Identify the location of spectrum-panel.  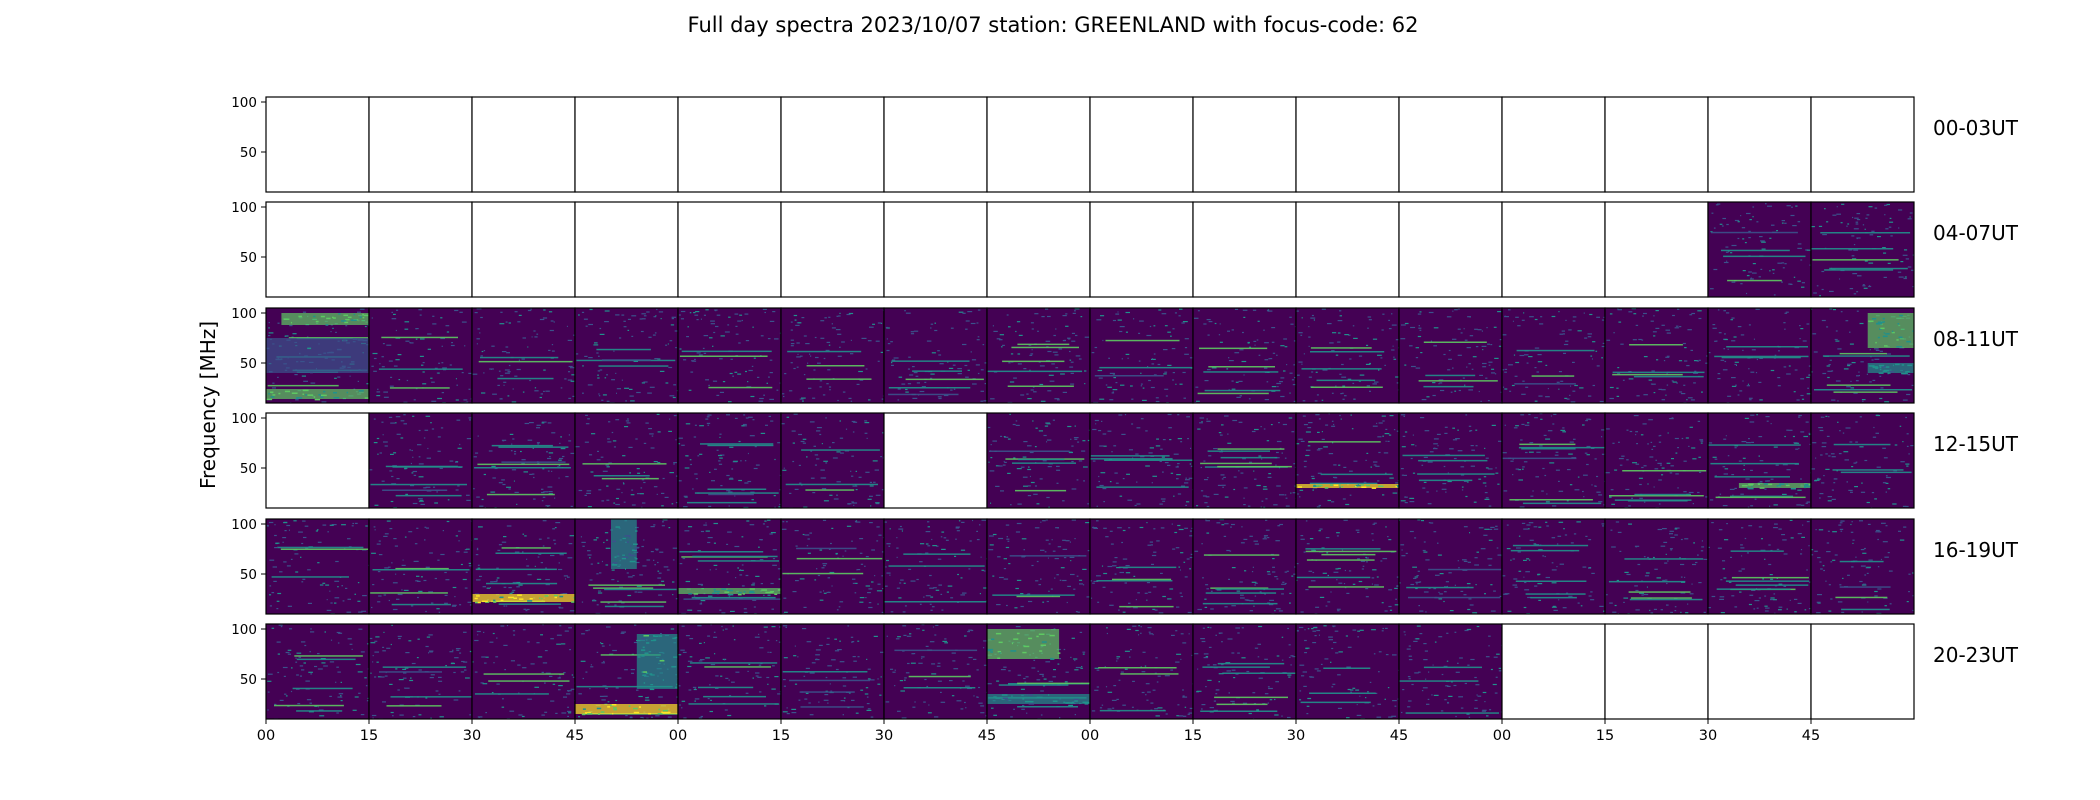
(523, 249).